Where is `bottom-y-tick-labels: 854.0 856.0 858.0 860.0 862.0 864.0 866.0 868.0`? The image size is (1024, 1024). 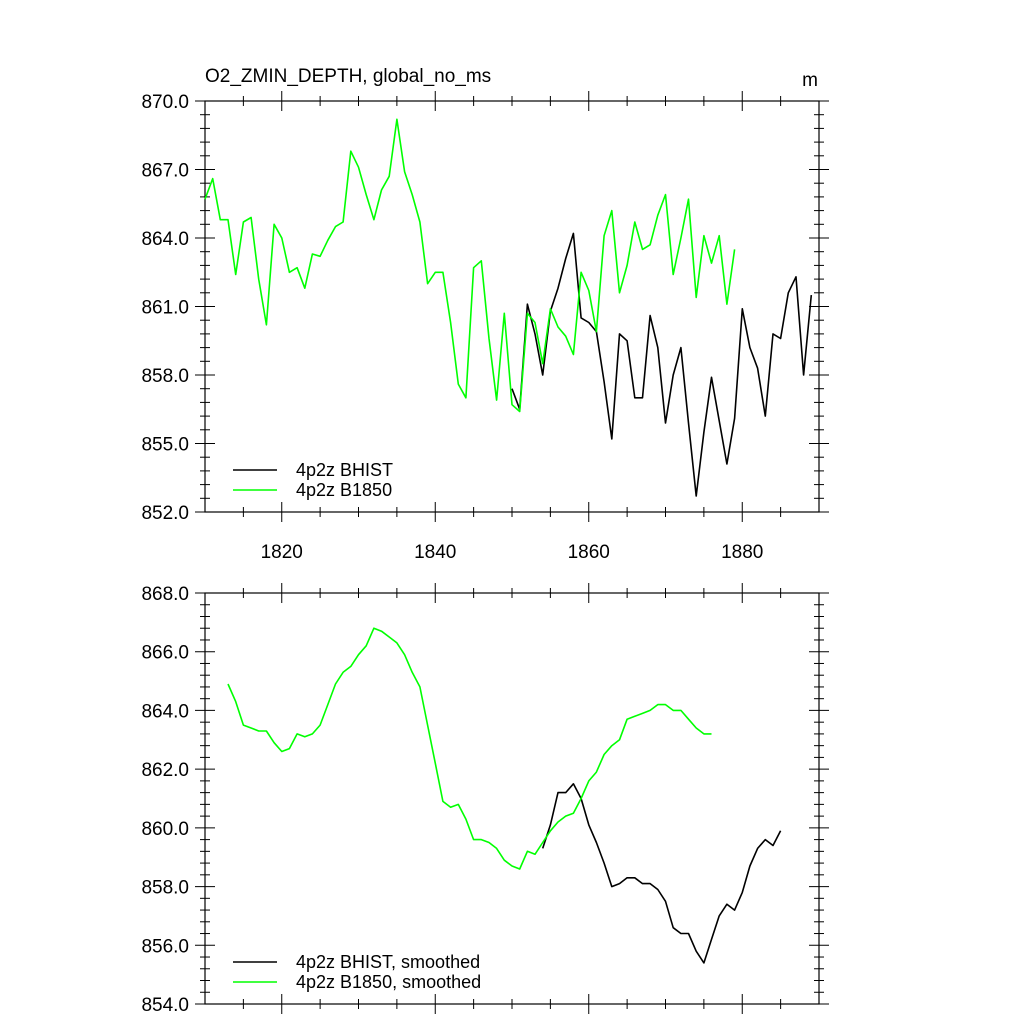 bottom-y-tick-labels: 854.0 856.0 858.0 860.0 862.0 864.0 866.0 868.0 is located at coordinates (165, 800).